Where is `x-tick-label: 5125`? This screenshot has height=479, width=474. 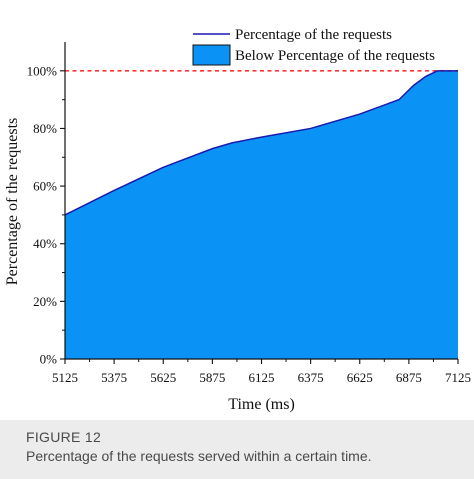
x-tick-label: 5125 is located at coordinates (65, 377).